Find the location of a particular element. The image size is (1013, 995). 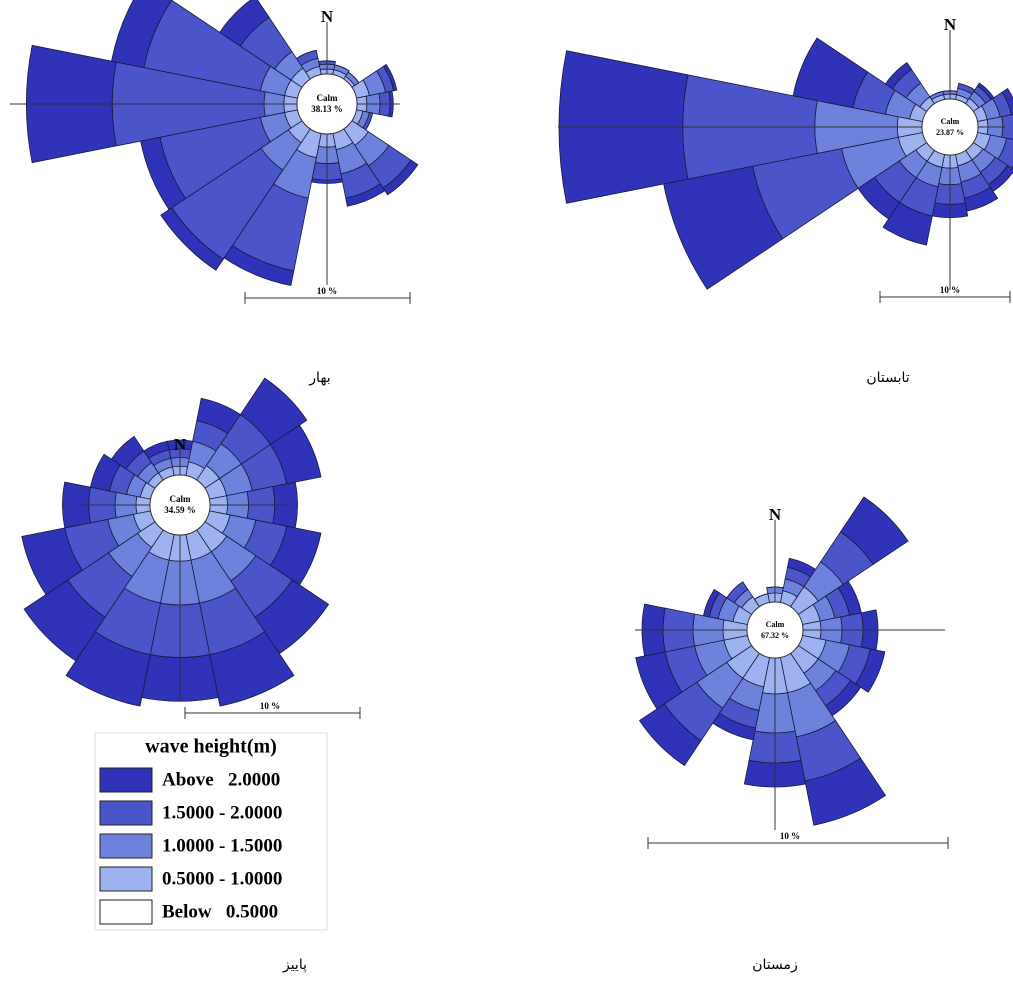

legend-label: Above 2.0000 is located at coordinates (221, 779).